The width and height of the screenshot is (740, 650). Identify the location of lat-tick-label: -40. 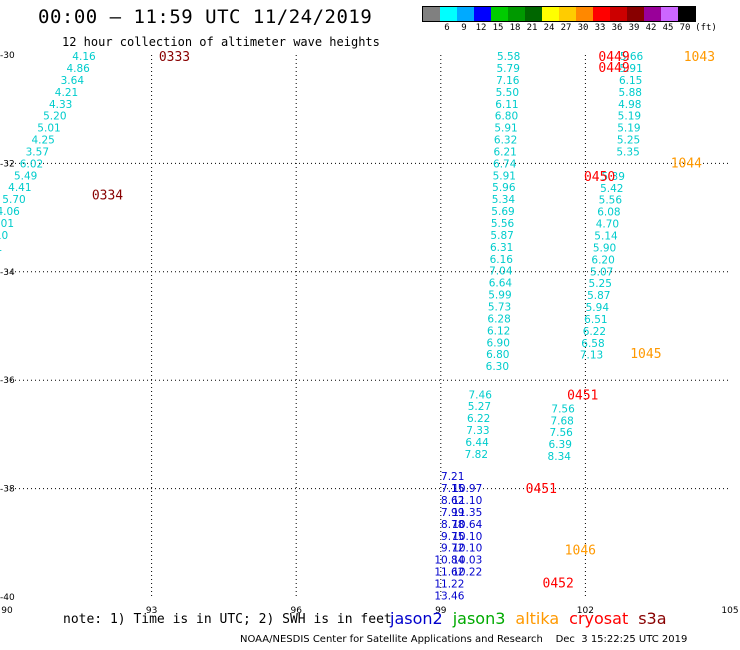
(7, 598).